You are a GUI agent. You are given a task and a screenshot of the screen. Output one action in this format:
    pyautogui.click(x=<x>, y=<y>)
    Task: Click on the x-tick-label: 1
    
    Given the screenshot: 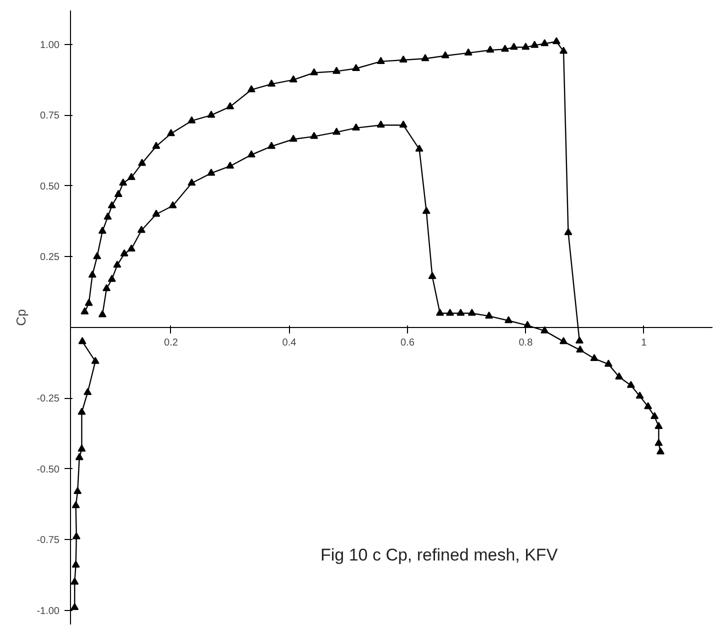 What is the action you would take?
    pyautogui.click(x=644, y=342)
    